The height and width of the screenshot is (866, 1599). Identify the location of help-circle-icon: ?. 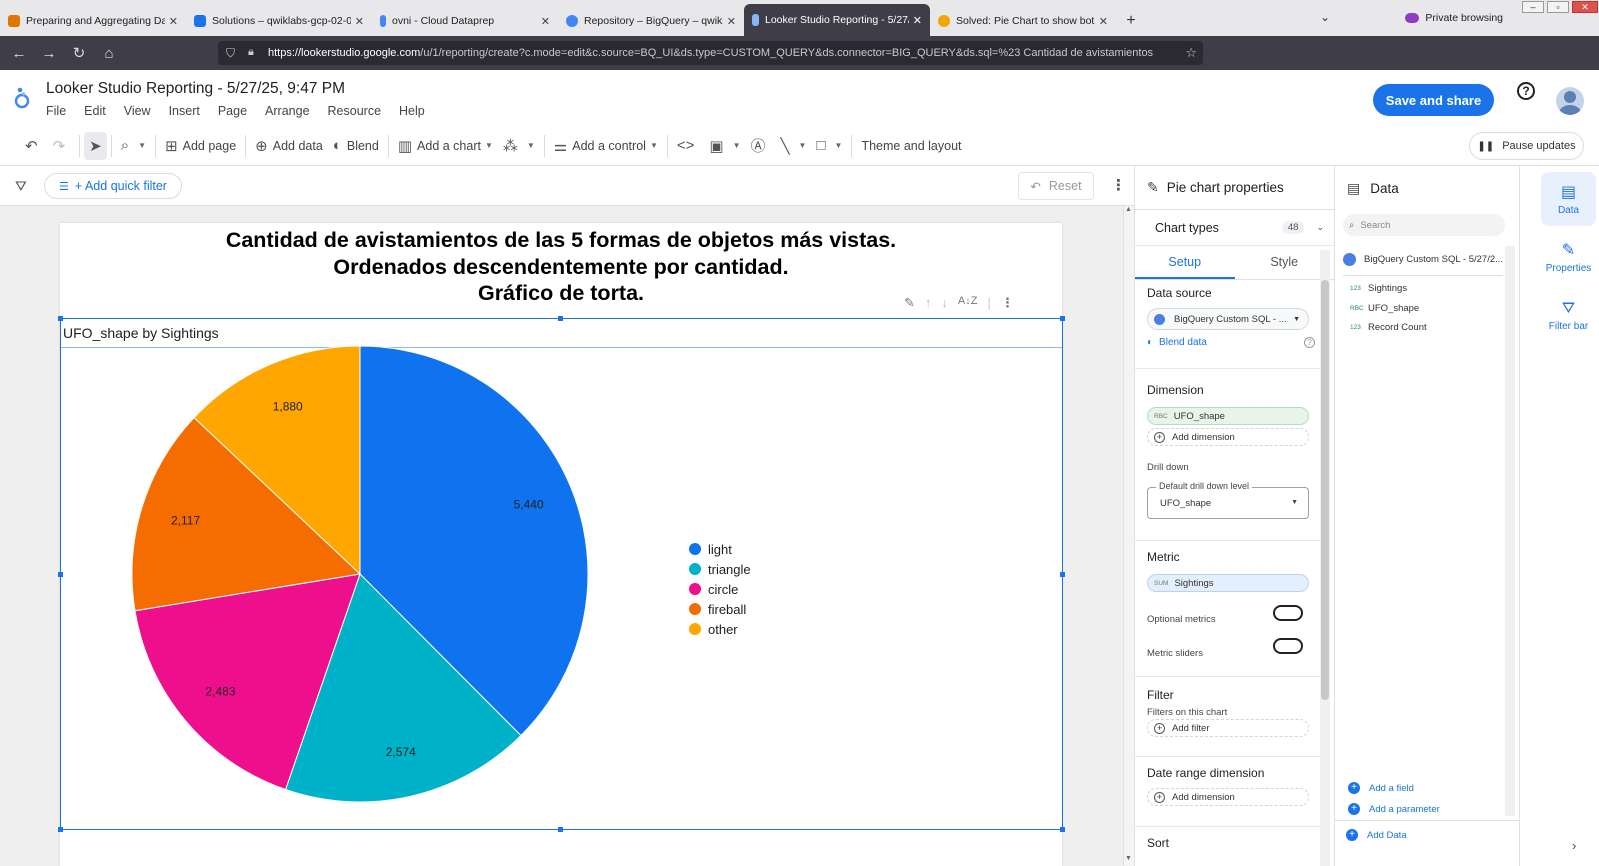
(1309, 342).